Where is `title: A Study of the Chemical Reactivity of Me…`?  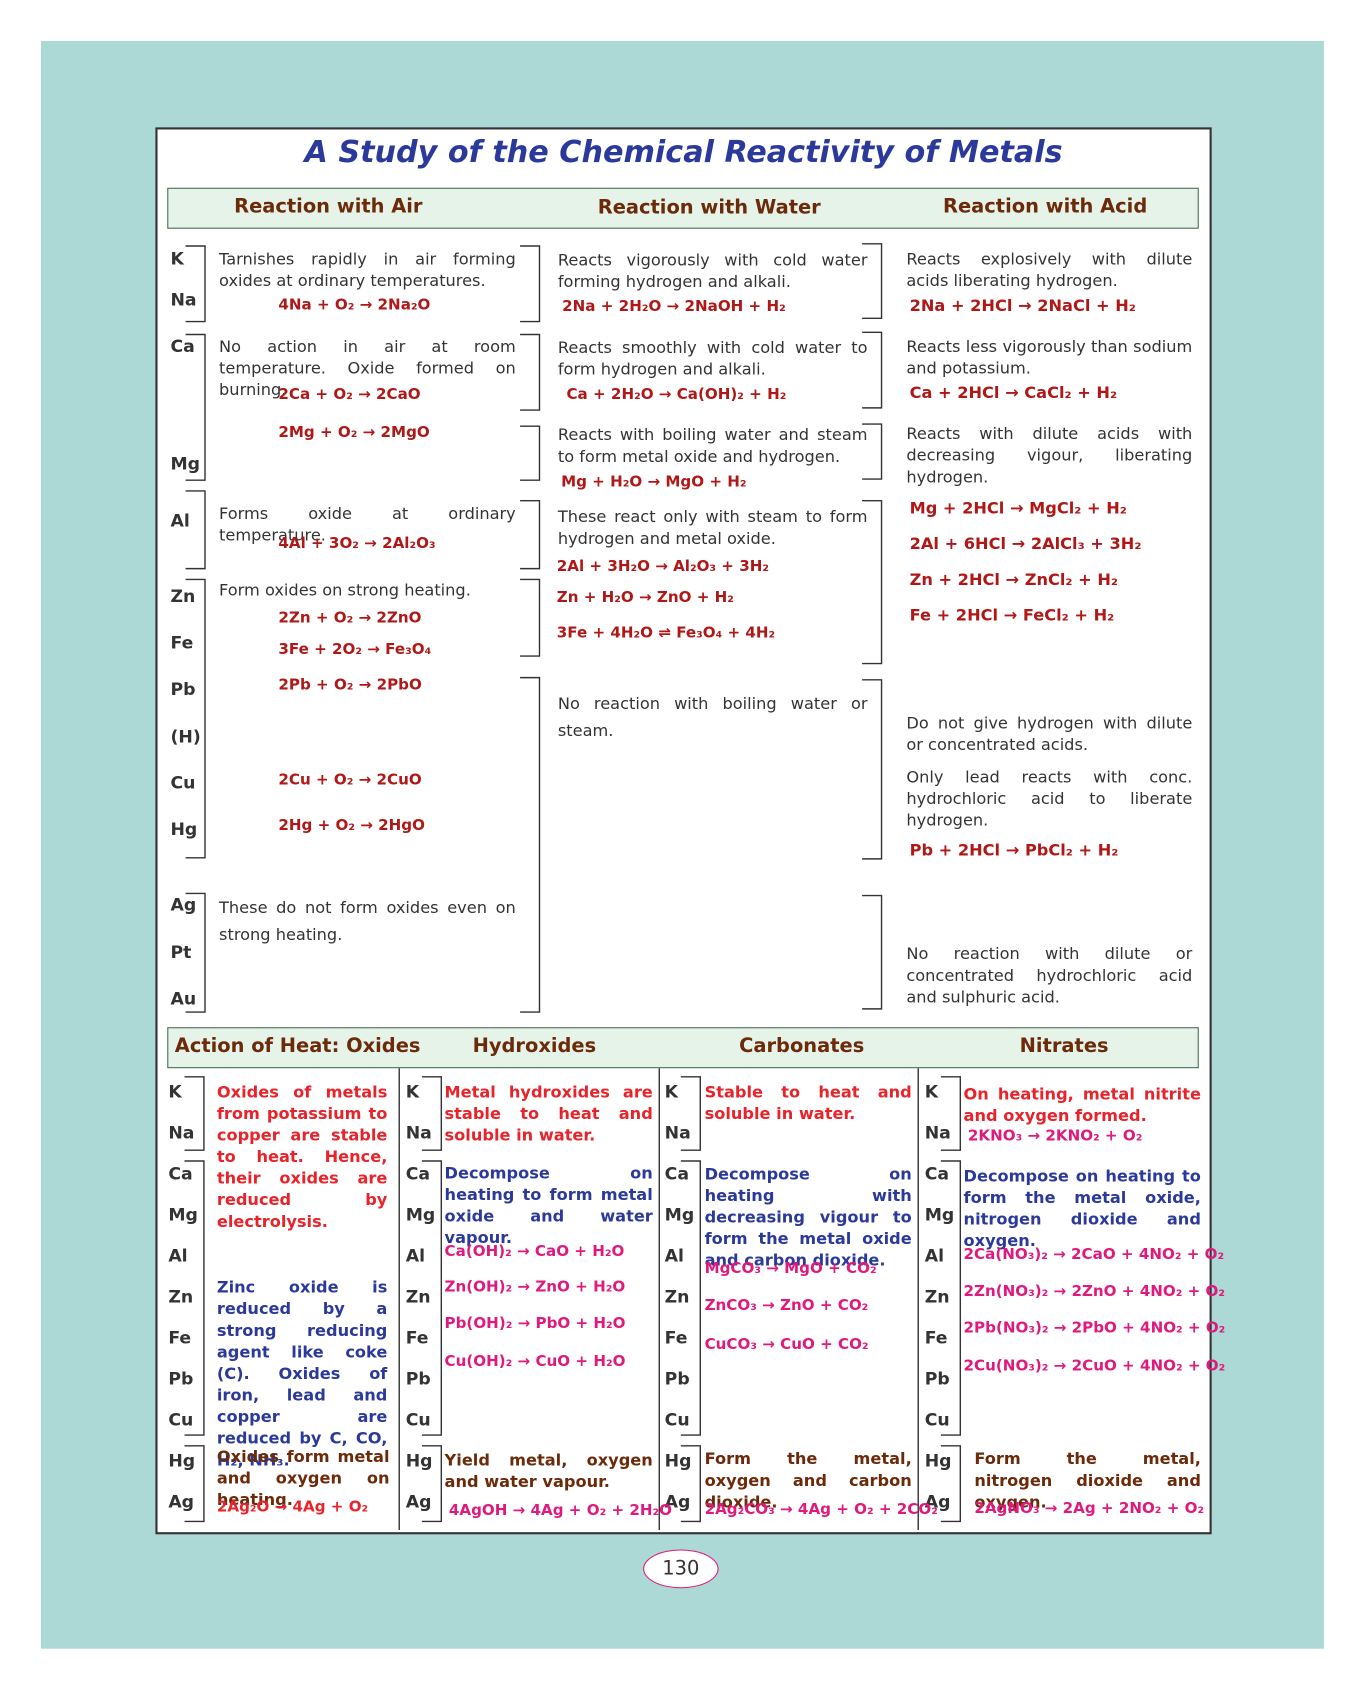 title: A Study of the Chemical Reactivity of Me… is located at coordinates (683, 151).